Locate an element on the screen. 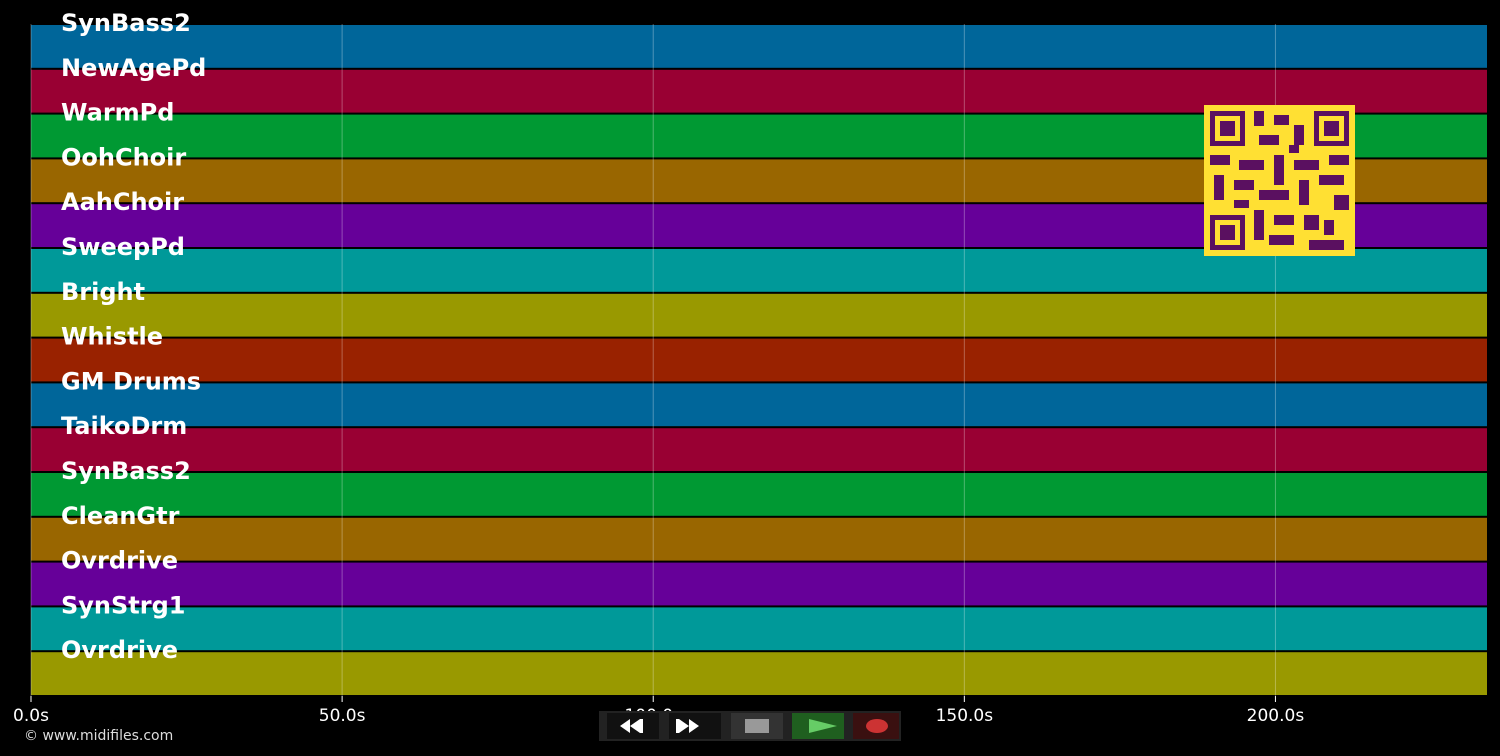 The width and height of the screenshot is (1500, 756). transport-controls is located at coordinates (750, 726).